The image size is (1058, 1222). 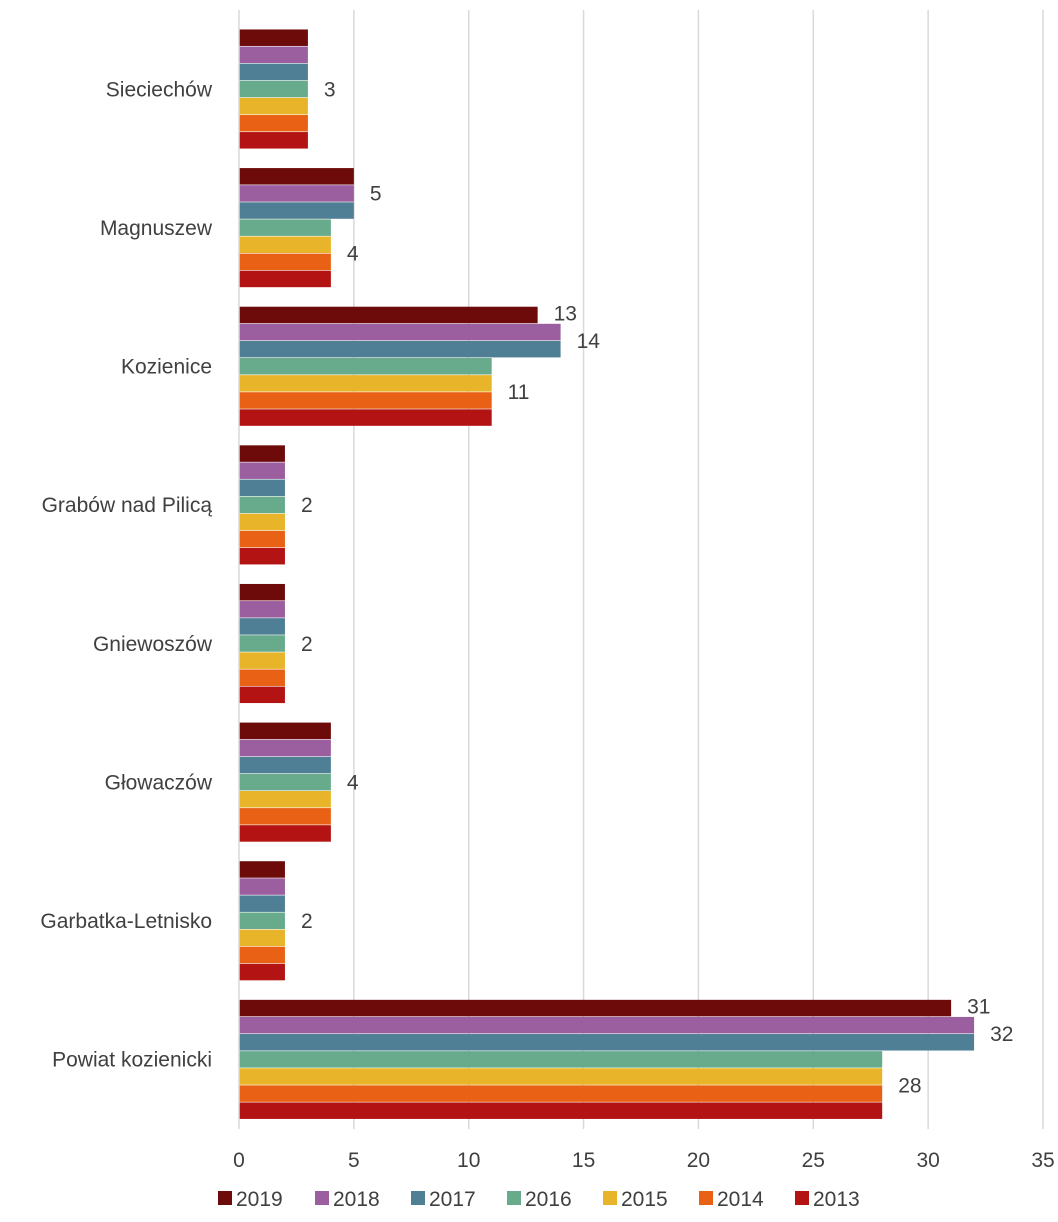 I want to click on legend-label-2017: 2017, so click(x=452, y=1199).